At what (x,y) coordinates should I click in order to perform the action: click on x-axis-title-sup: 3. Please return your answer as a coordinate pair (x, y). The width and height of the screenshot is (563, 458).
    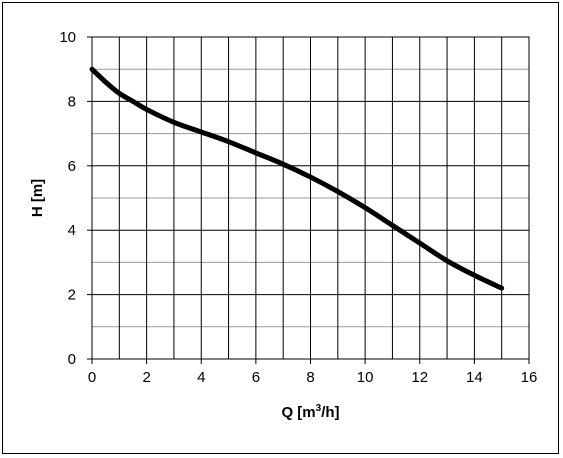
    Looking at the image, I should click on (319, 408).